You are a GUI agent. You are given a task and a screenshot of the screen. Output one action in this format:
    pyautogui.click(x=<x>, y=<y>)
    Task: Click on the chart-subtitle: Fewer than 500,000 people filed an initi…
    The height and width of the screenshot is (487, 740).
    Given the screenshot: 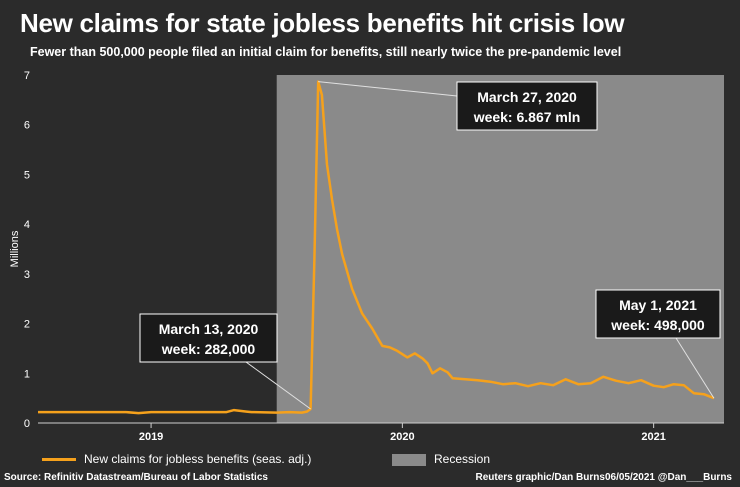 What is the action you would take?
    pyautogui.click(x=326, y=52)
    